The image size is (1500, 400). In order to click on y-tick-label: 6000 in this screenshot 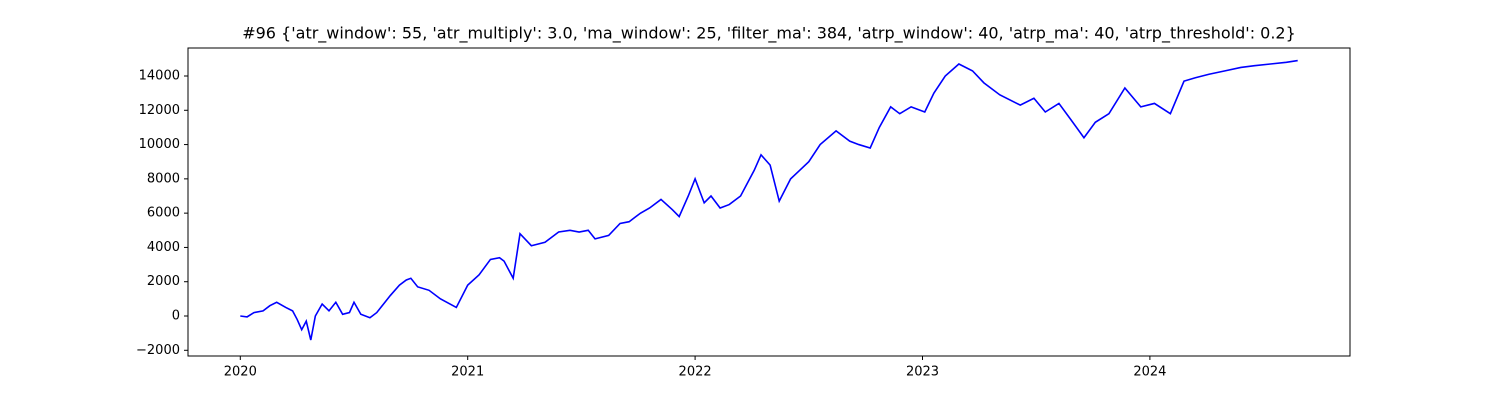, I will do `click(163, 213)`.